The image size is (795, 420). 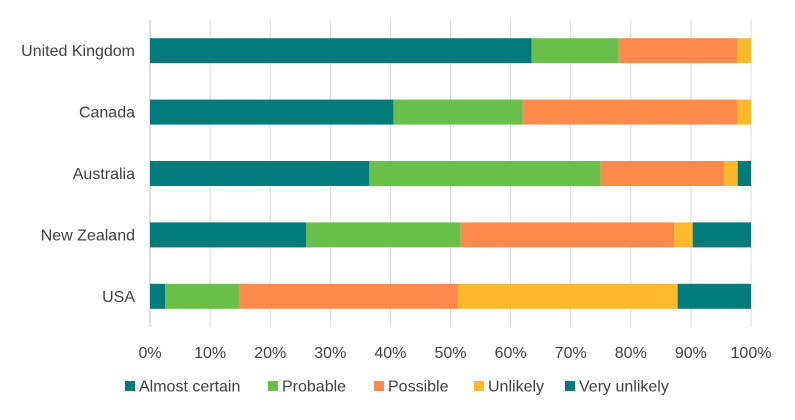 I want to click on x-tick-label: 10%, so click(x=210, y=353).